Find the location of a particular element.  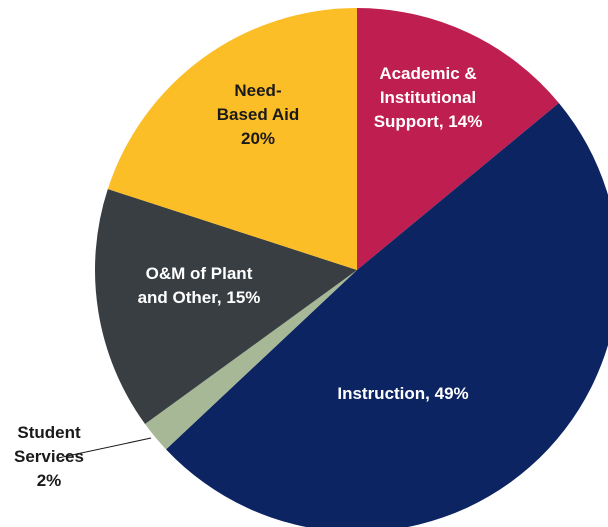

slice-label-need-based-aid: Need- Based Aid 20% is located at coordinates (258, 114).